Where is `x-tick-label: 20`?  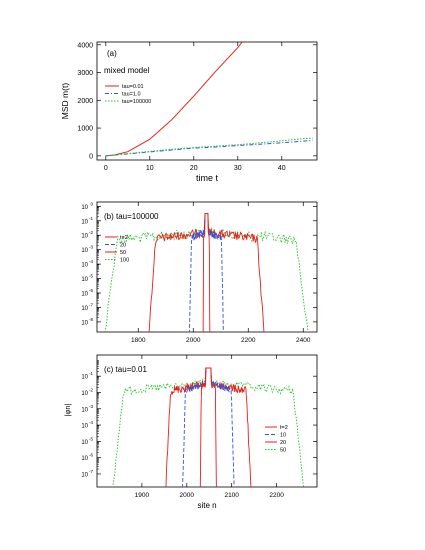
x-tick-label: 20 is located at coordinates (194, 168).